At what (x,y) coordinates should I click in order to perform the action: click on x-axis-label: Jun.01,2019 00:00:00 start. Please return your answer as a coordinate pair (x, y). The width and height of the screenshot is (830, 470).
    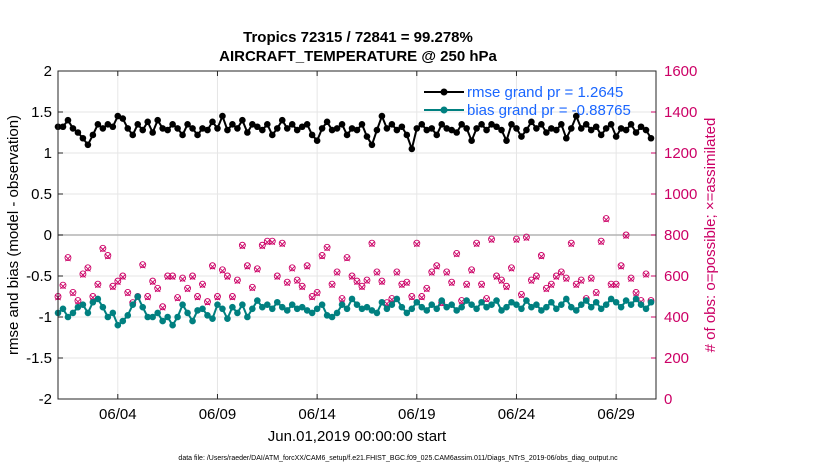
    Looking at the image, I should click on (357, 436).